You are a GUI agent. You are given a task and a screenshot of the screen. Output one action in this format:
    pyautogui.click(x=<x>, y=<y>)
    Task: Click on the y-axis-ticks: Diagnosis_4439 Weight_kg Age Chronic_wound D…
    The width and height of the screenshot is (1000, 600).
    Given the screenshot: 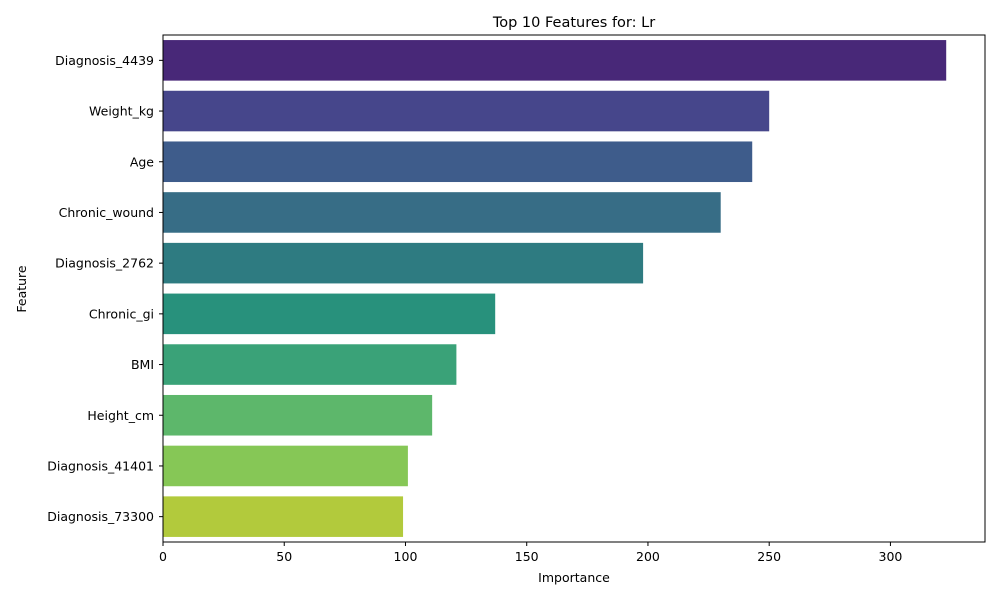 What is the action you would take?
    pyautogui.click(x=105, y=288)
    